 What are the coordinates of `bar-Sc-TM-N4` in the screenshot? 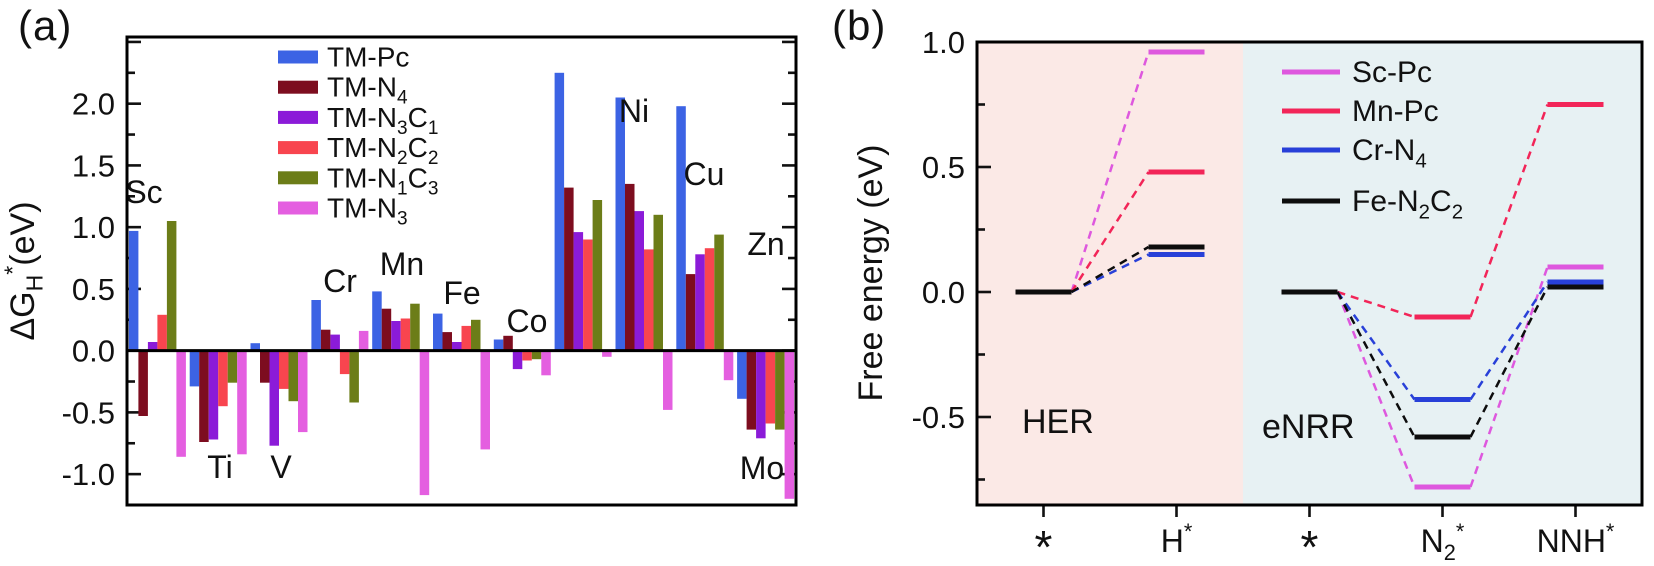 It's located at (143, 383).